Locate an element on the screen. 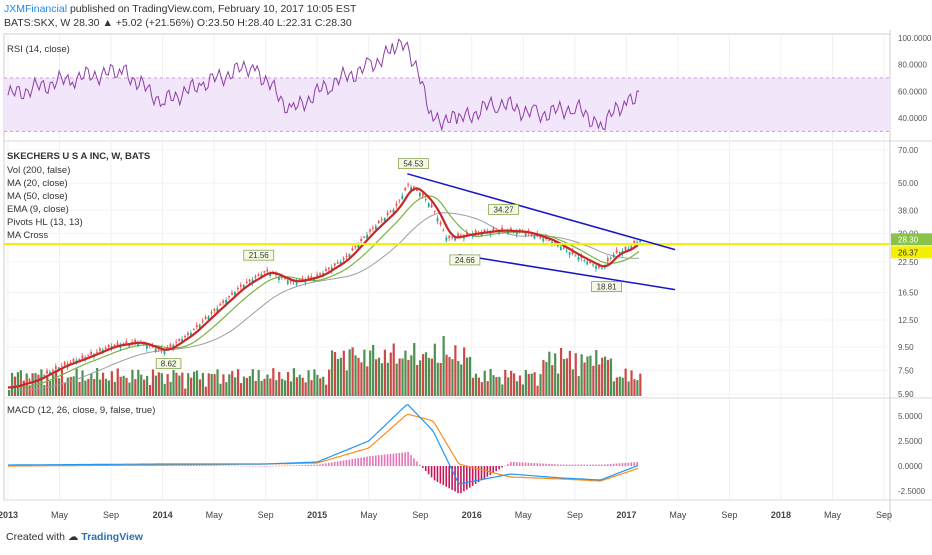 This screenshot has height=555, width=932. time-tick-label: 2016 is located at coordinates (472, 515).